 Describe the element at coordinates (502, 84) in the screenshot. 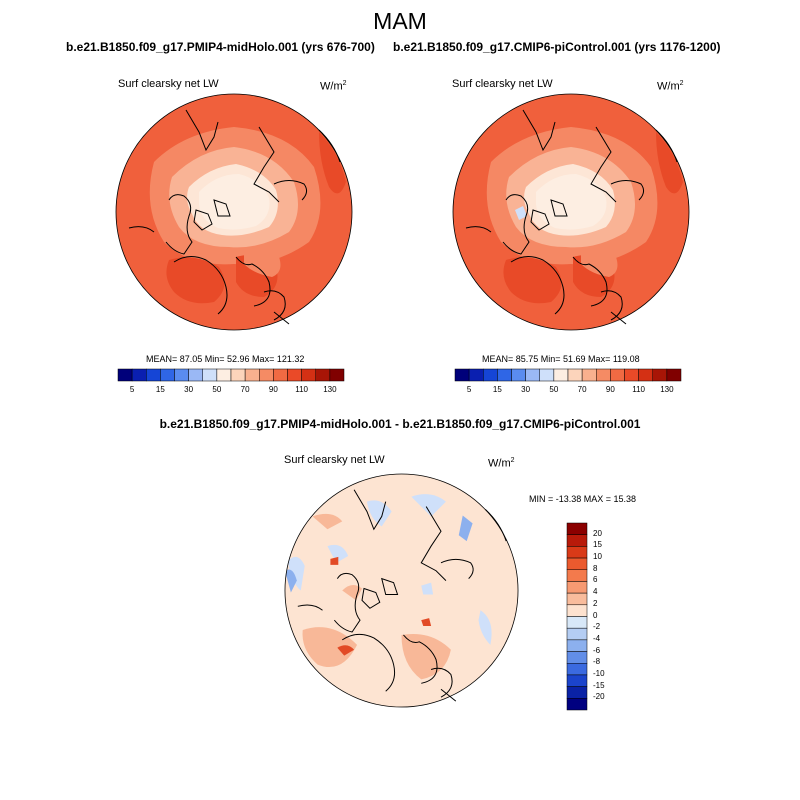

I see `right-variable-label: Surf clearsky net LW` at that location.